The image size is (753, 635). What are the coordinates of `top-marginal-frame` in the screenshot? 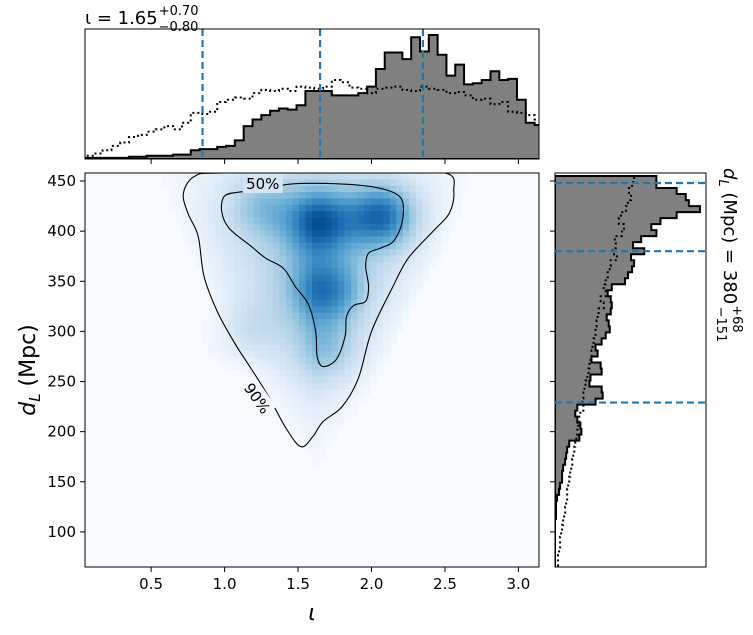 It's located at (312, 94).